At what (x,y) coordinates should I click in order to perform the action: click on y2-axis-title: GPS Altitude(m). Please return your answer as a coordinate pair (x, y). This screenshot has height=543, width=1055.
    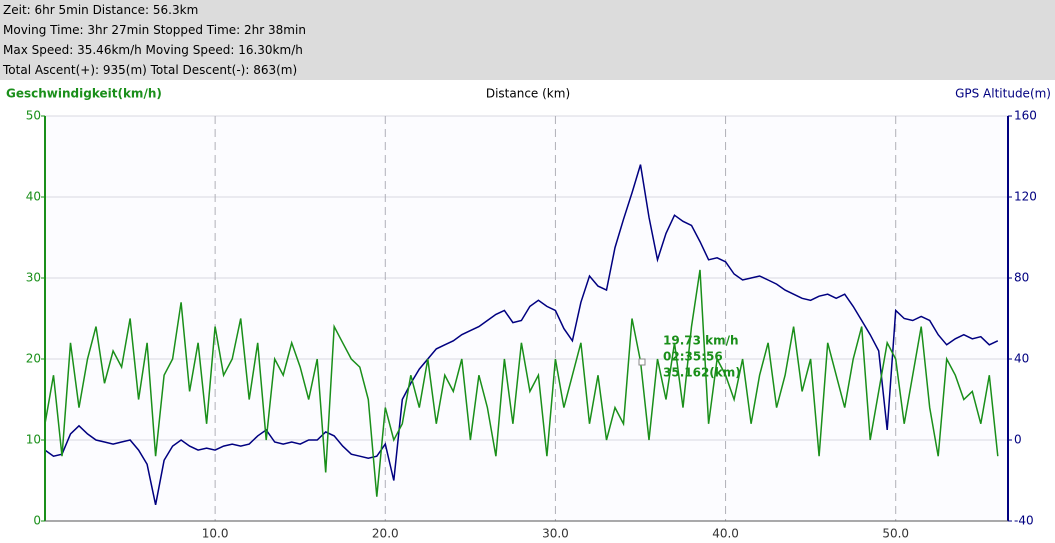
    Looking at the image, I should click on (1003, 94).